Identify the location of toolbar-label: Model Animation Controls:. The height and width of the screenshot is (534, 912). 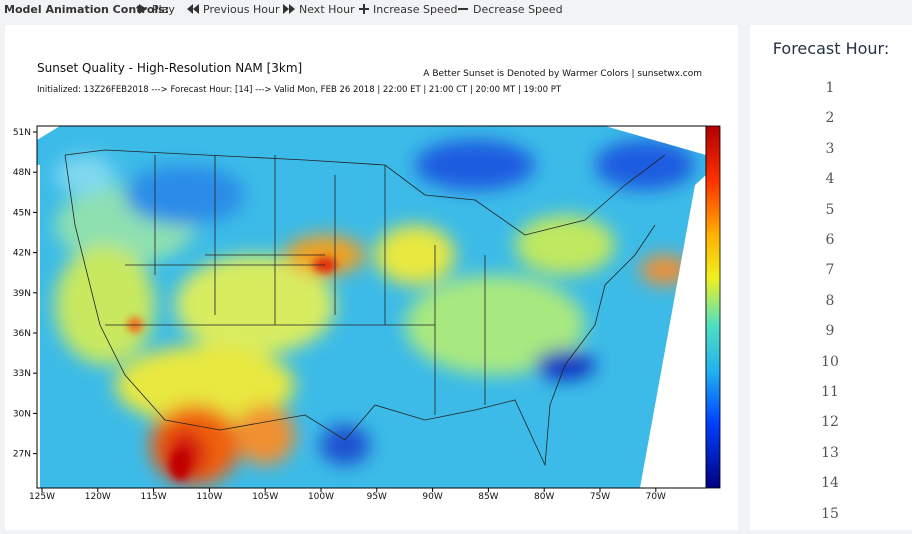
(87, 9).